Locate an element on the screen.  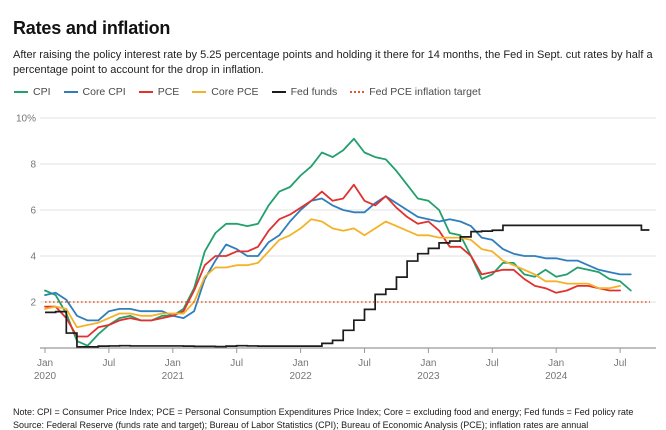
x-axis-year-label: 2024 is located at coordinates (556, 376).